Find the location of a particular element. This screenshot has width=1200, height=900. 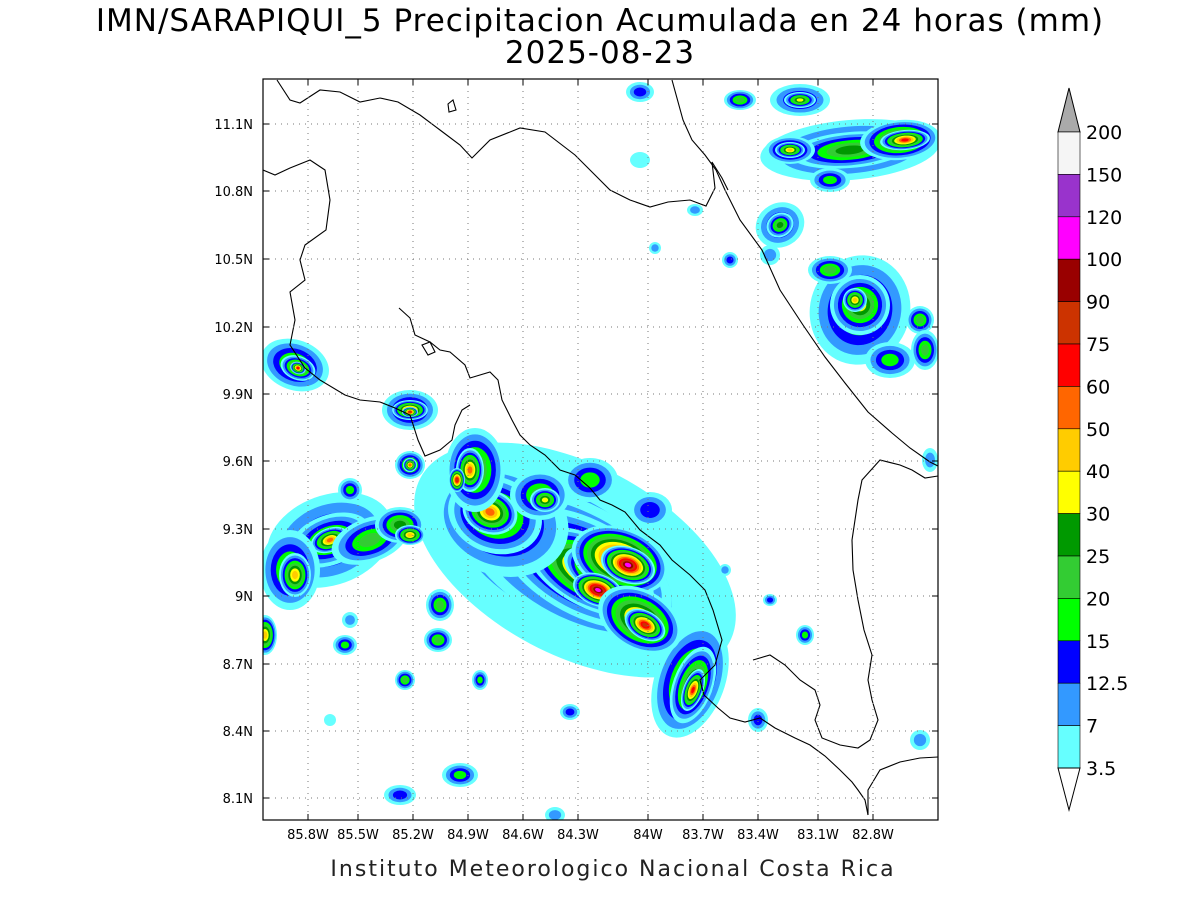

legend-label: 75 is located at coordinates (1098, 345).